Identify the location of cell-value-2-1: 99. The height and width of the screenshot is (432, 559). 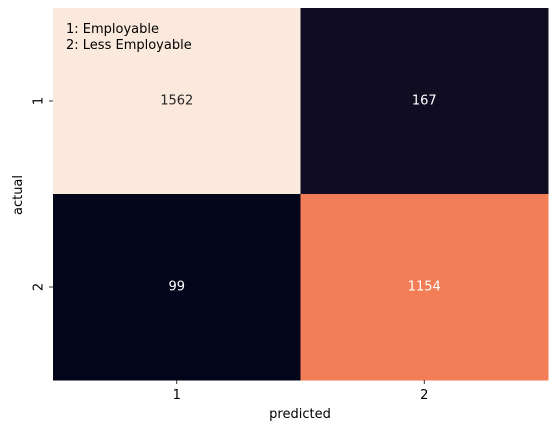
(176, 287).